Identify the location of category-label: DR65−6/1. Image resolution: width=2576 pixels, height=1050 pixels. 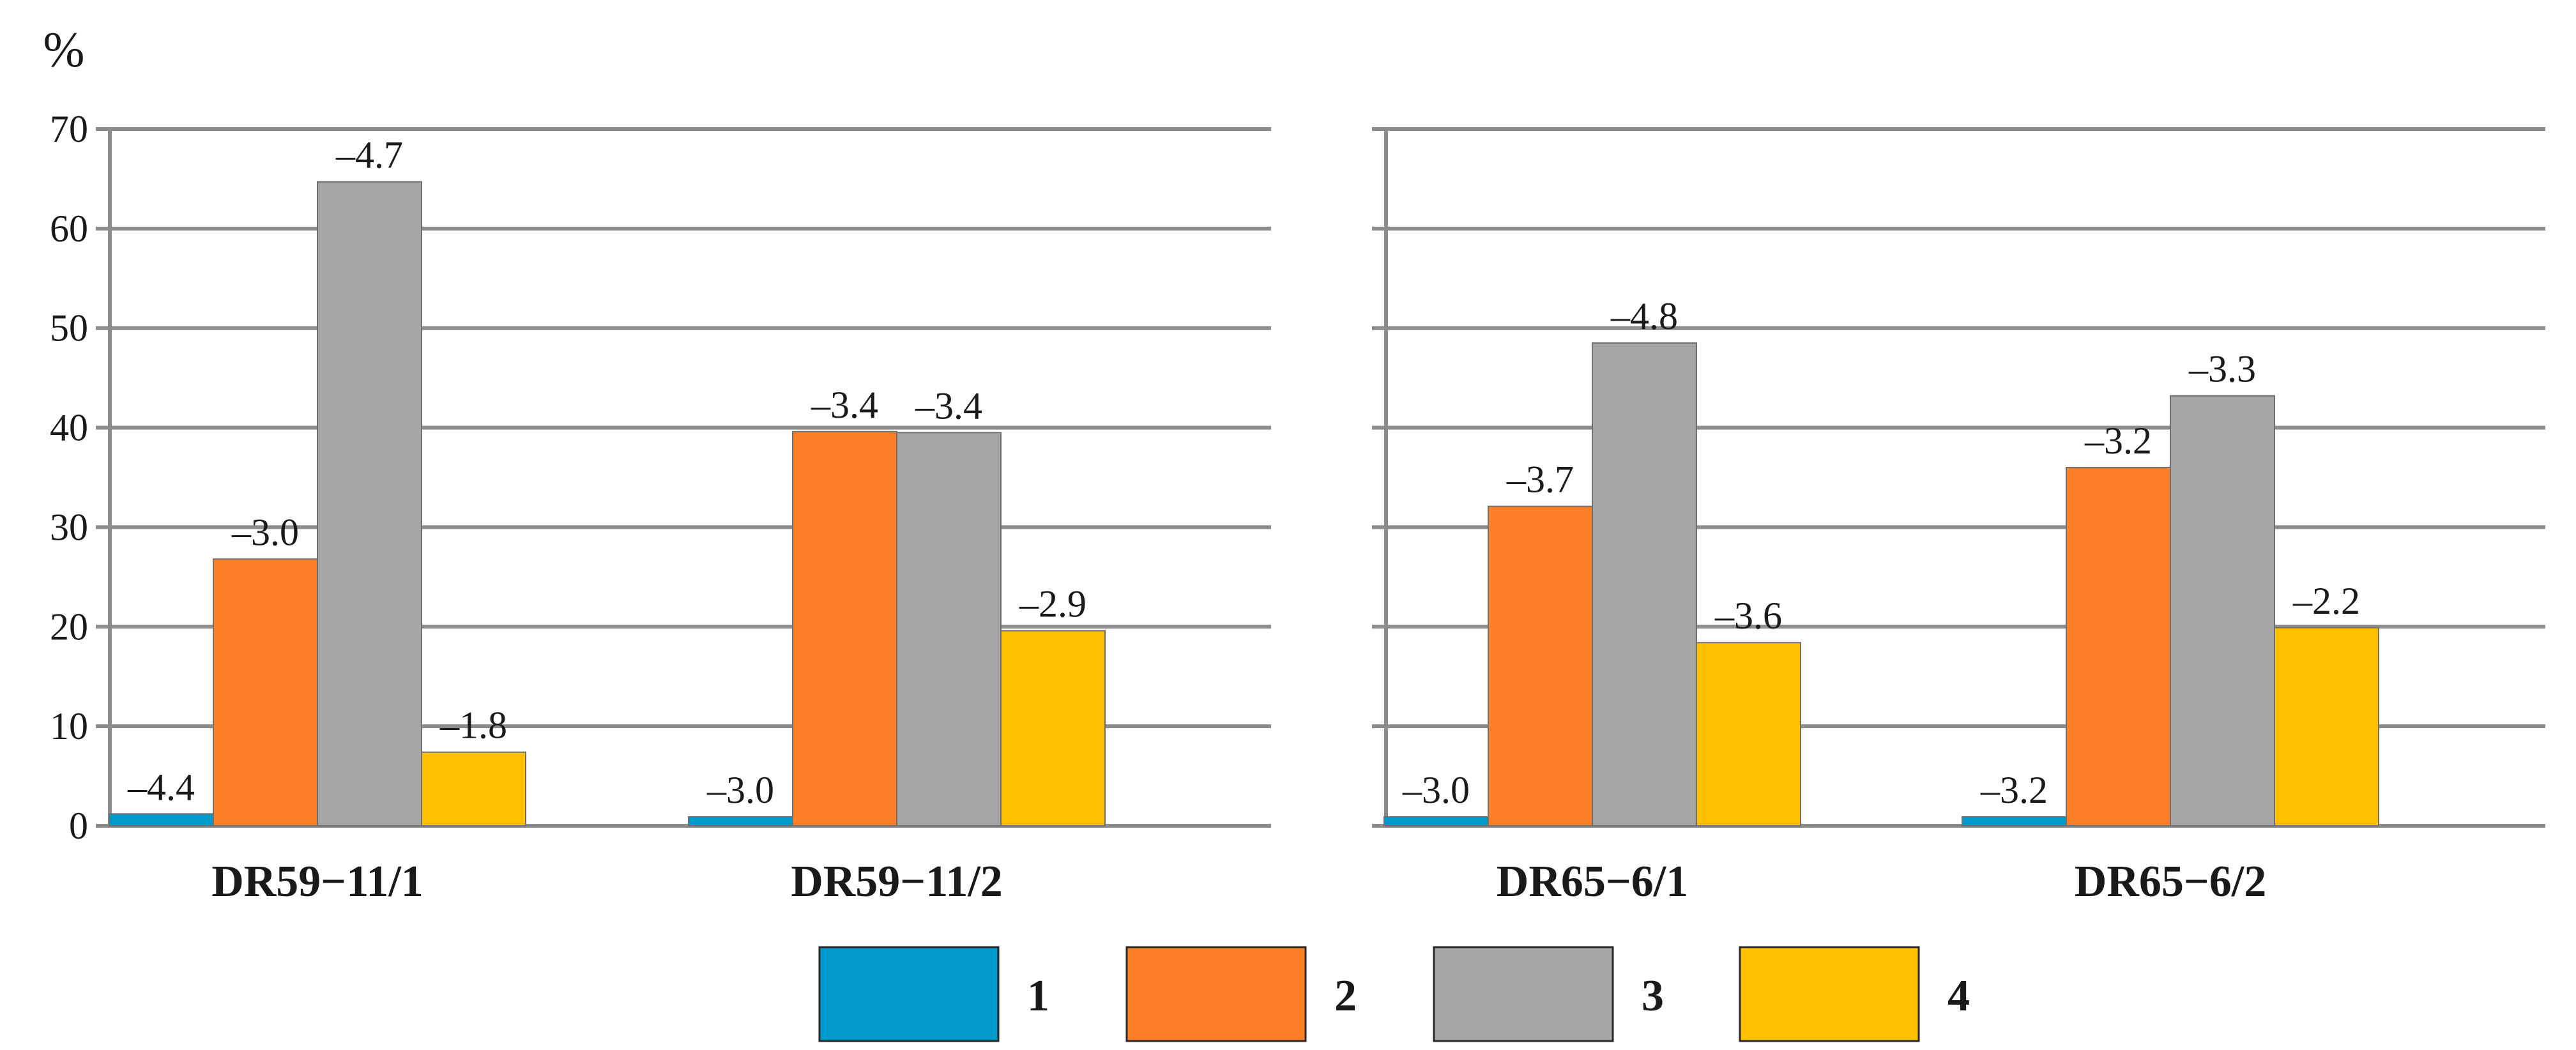
(1592, 881).